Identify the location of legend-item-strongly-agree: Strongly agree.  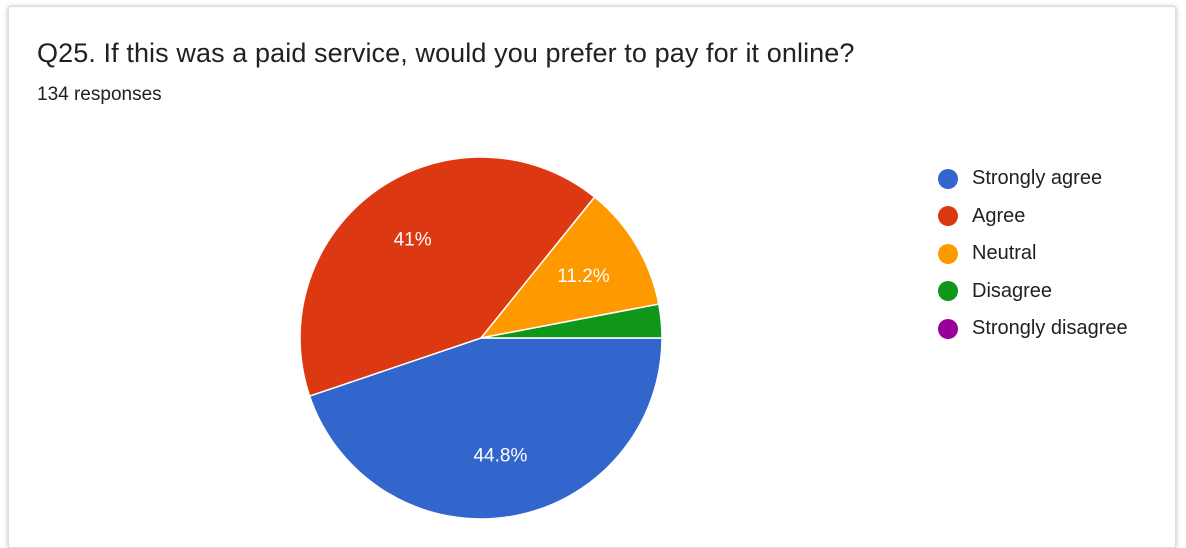
(1033, 179).